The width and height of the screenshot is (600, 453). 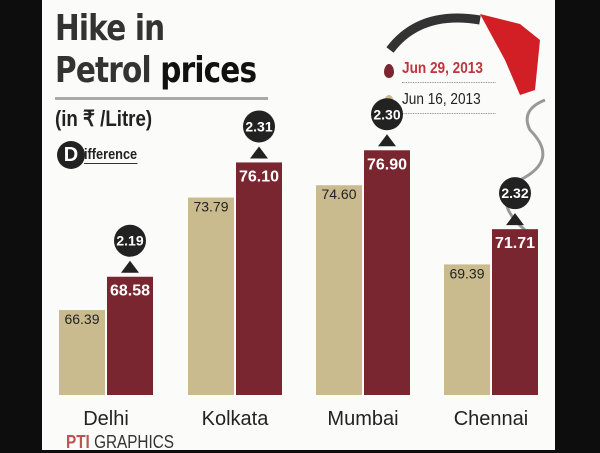 What do you see at coordinates (211, 296) in the screenshot?
I see `bar-jun16-kolkata` at bounding box center [211, 296].